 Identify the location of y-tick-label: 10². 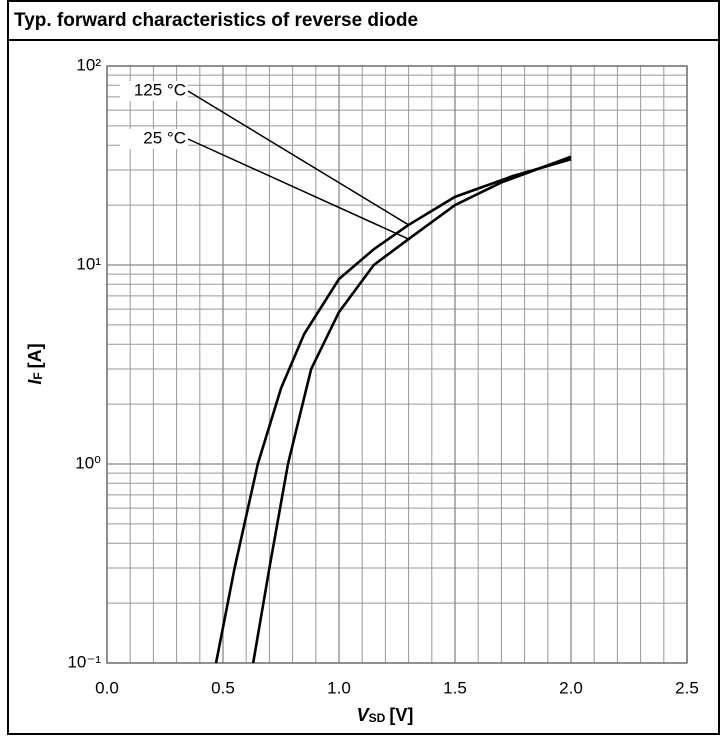
(88, 64).